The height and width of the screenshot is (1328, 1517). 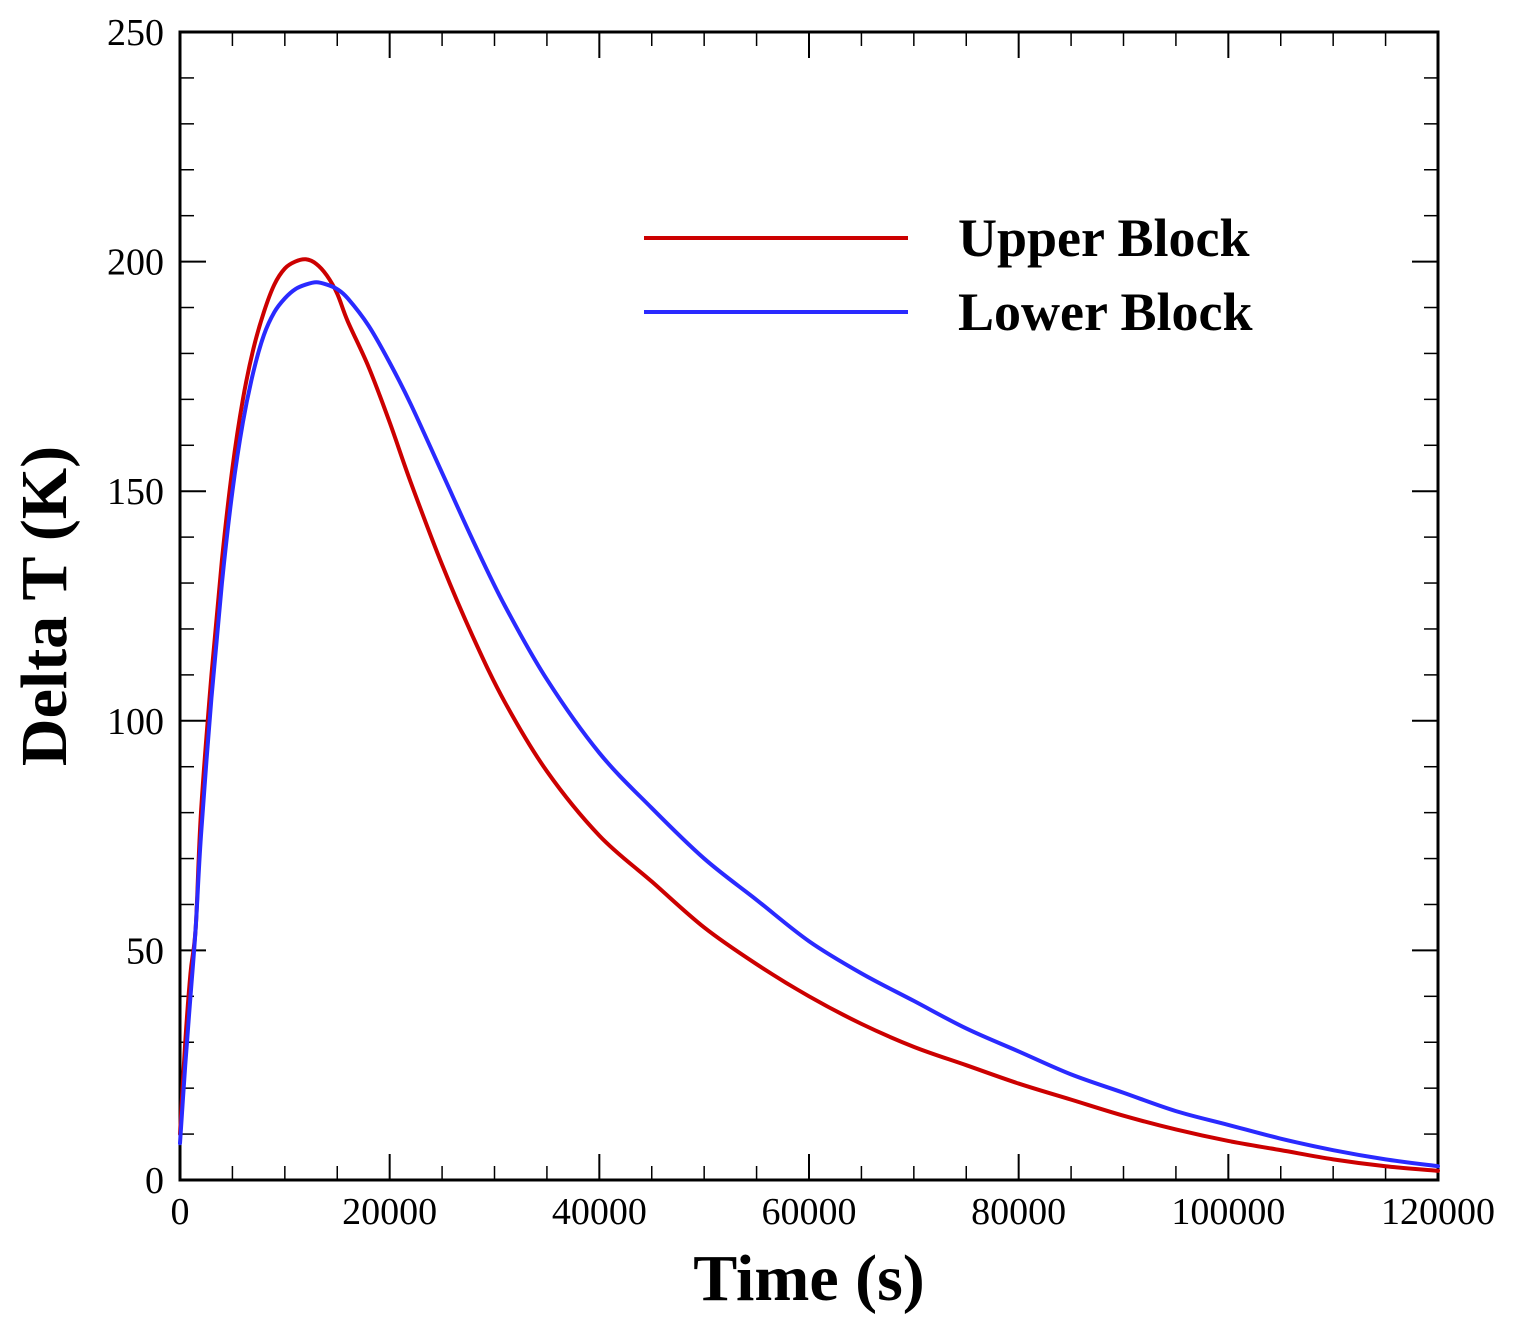 What do you see at coordinates (180, 1212) in the screenshot?
I see `x-tick-label: 0` at bounding box center [180, 1212].